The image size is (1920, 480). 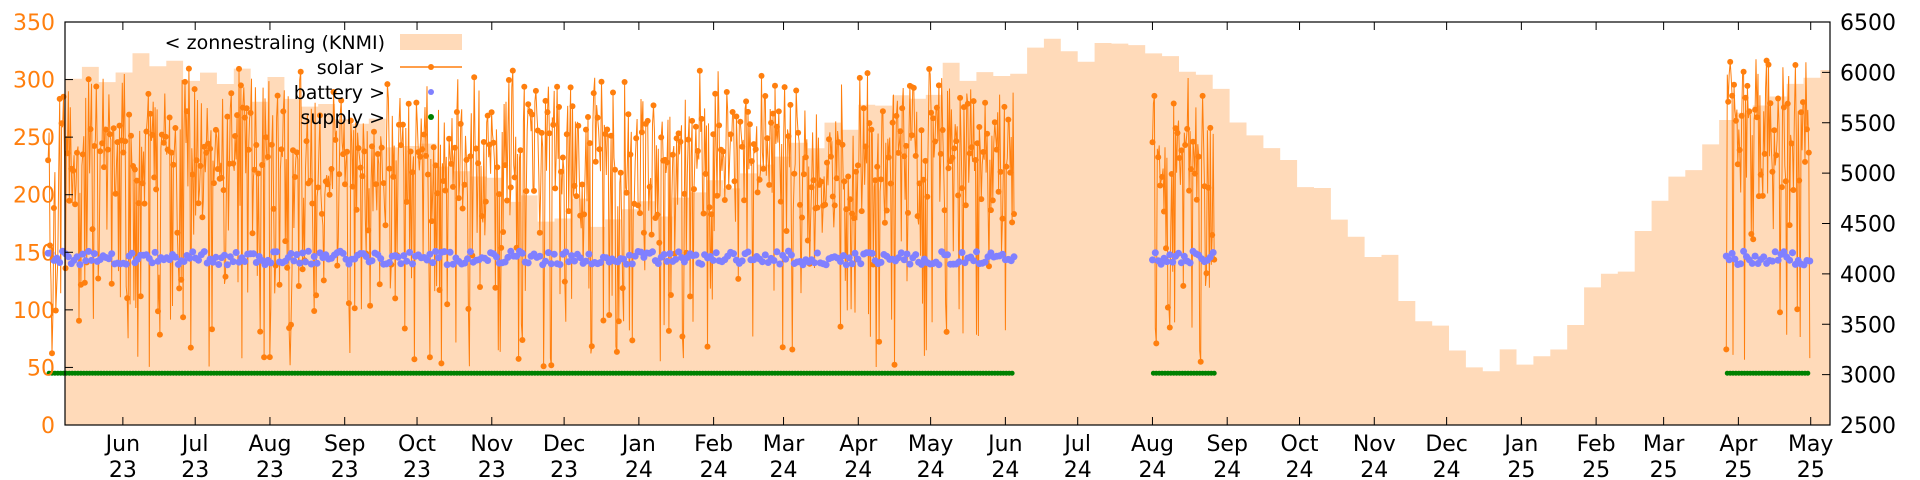 I want to click on x-tick-label-year: 24, so click(x=858, y=469).